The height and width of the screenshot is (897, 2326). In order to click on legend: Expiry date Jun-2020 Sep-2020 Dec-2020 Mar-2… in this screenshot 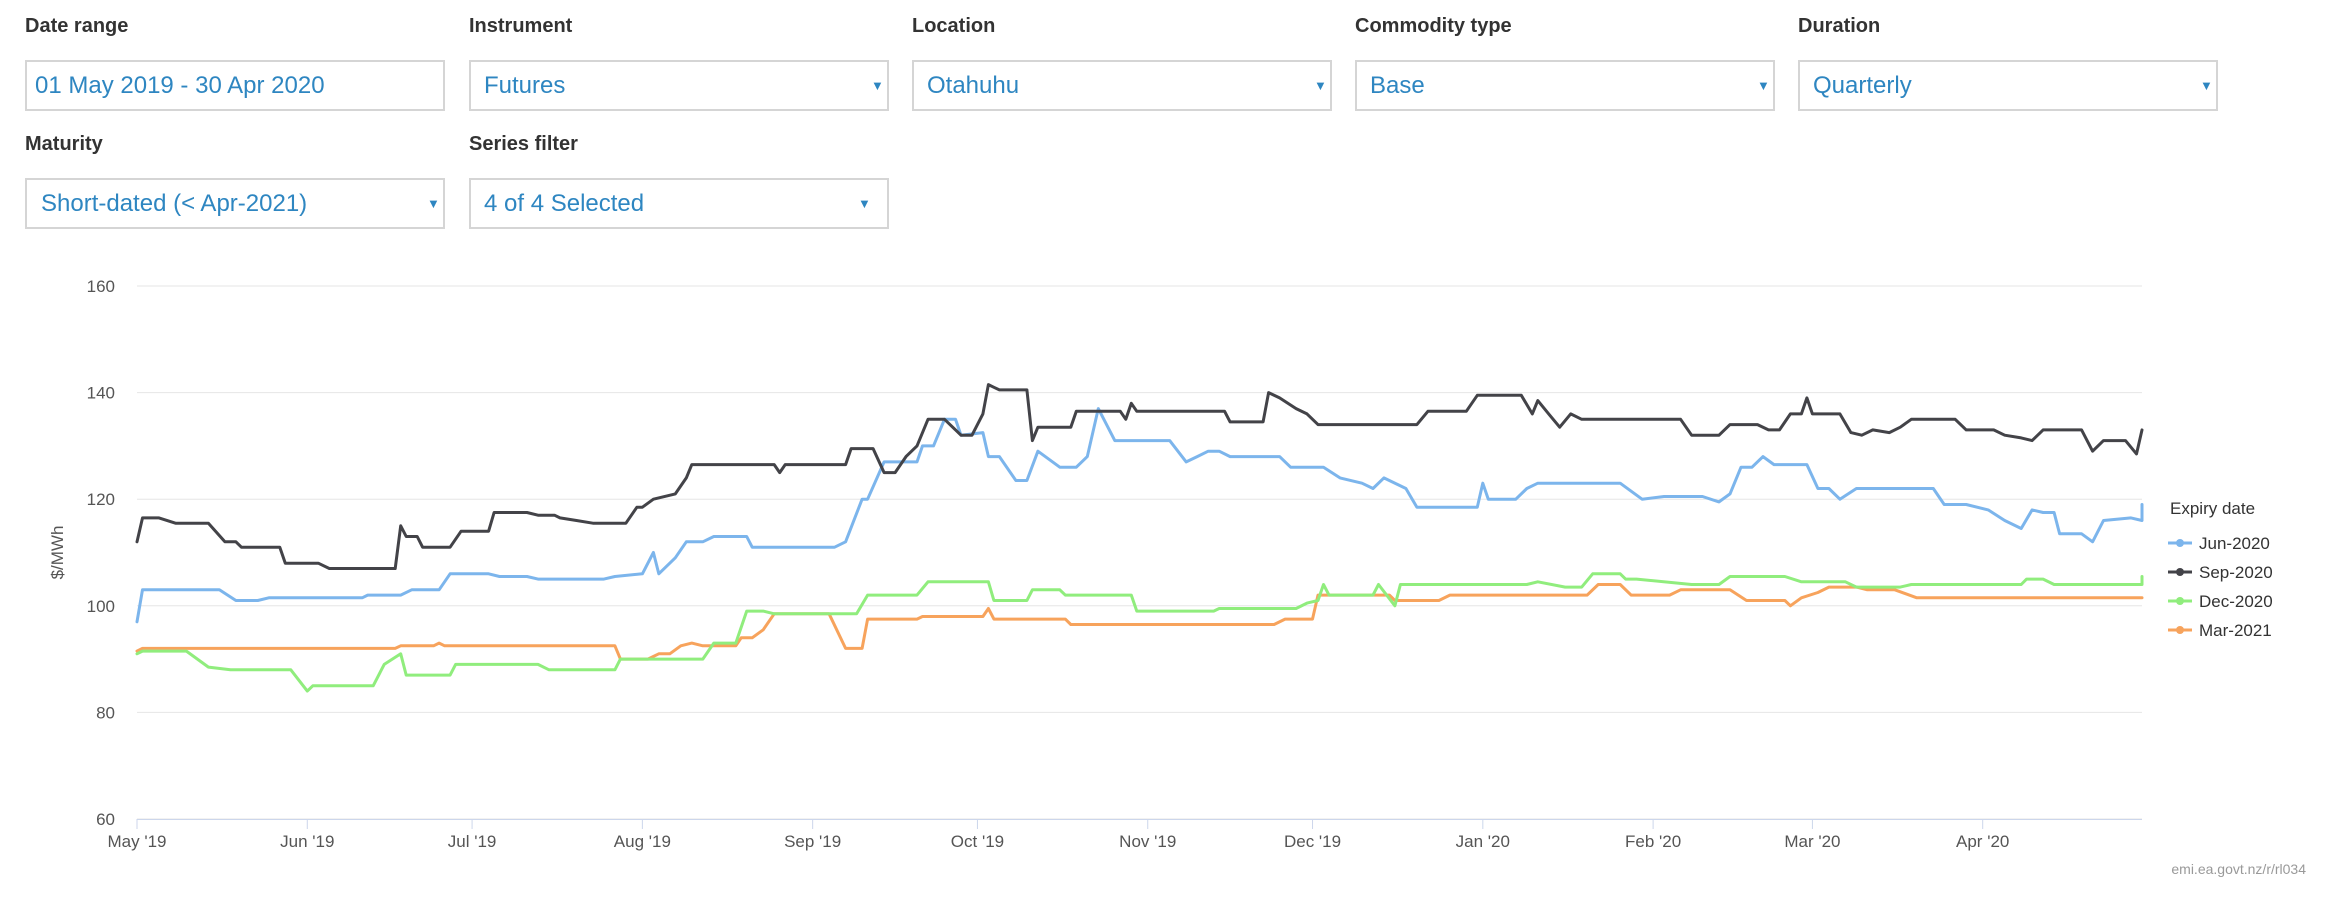, I will do `click(2220, 569)`.